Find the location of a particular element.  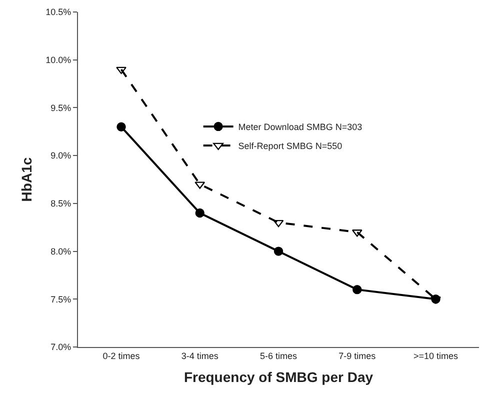

y-tick-label: 8.0% is located at coordinates (61, 251).